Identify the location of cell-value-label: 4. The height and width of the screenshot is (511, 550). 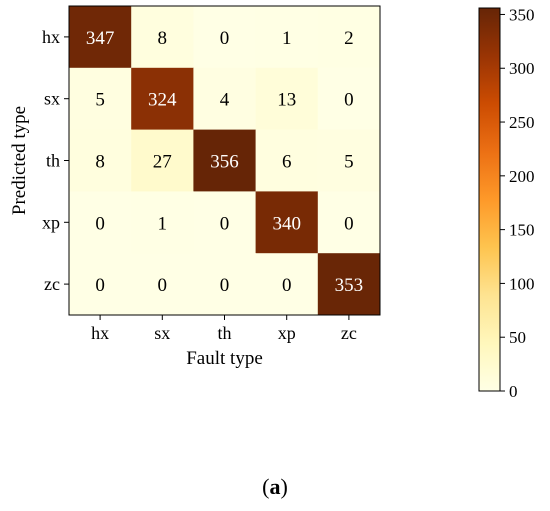
(225, 100).